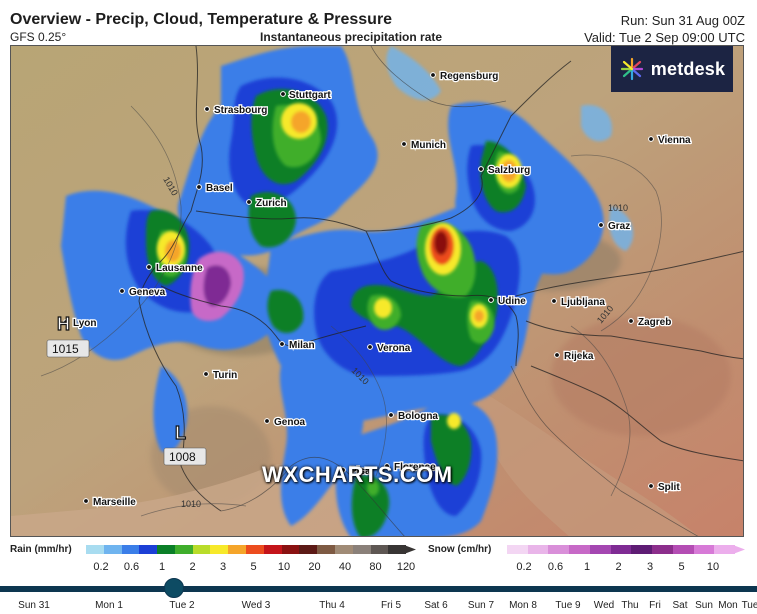 Image resolution: width=757 pixels, height=614 pixels. Describe the element at coordinates (217, 286) in the screenshot. I see `precip-snow-field` at that location.